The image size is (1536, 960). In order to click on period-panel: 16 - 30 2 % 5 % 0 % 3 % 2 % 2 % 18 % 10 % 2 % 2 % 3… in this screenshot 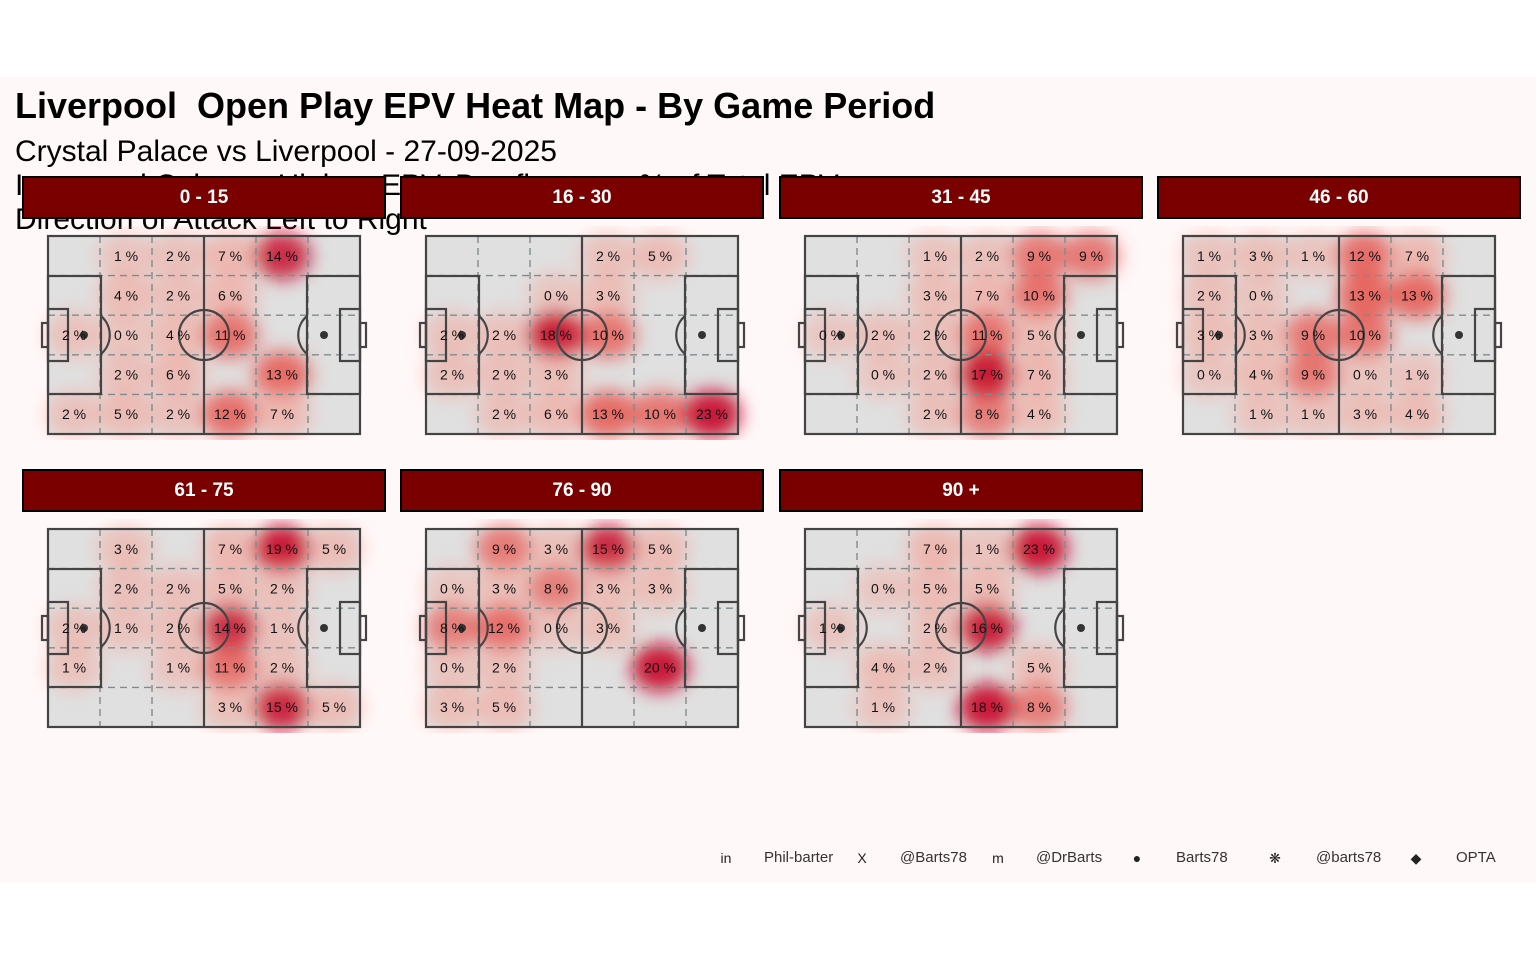, I will do `click(582, 307)`.